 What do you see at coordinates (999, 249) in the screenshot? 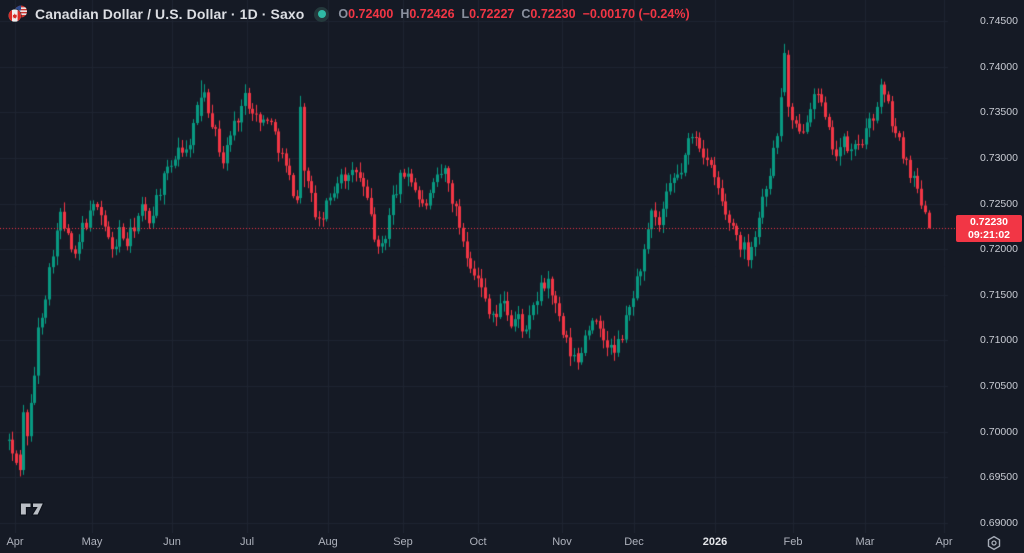
I see `price-axis-label: 0.72000` at bounding box center [999, 249].